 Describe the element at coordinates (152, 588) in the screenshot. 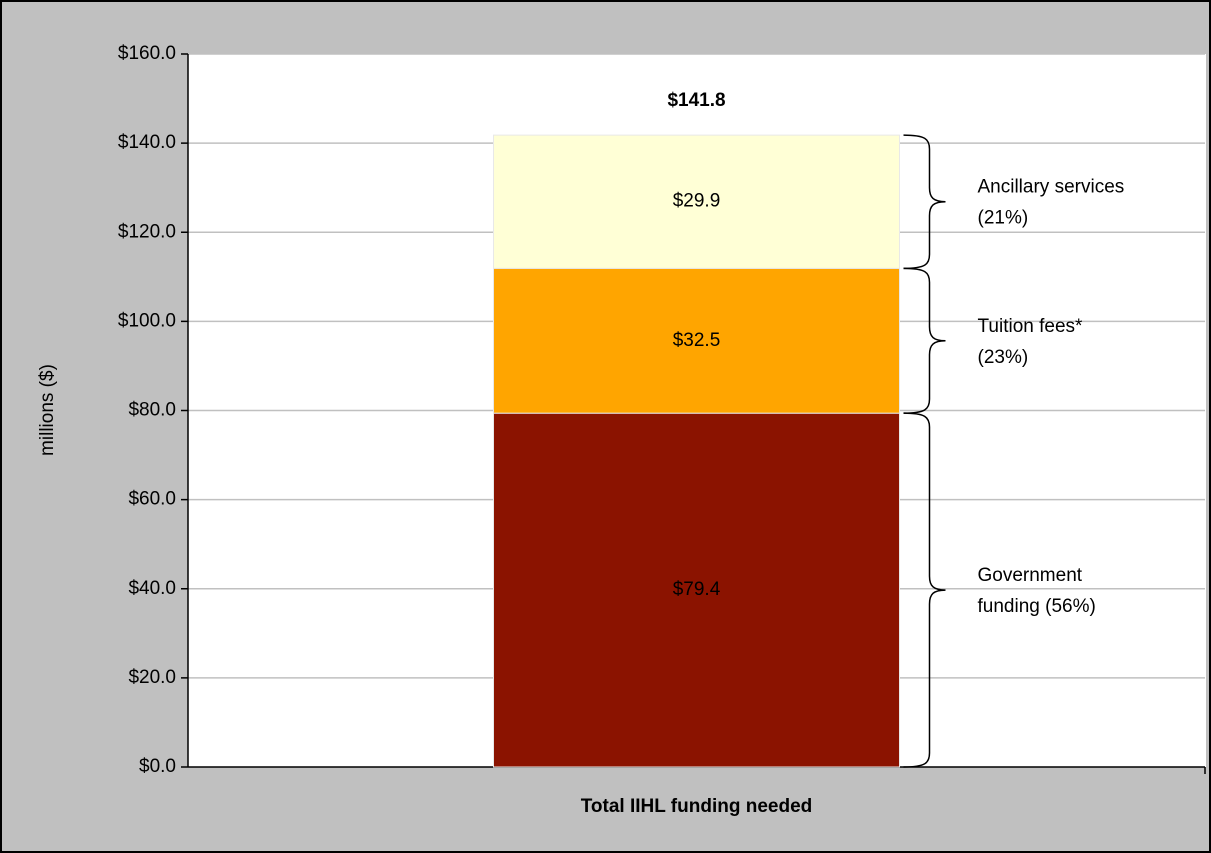

I see `y-tick-label: $40.0` at that location.